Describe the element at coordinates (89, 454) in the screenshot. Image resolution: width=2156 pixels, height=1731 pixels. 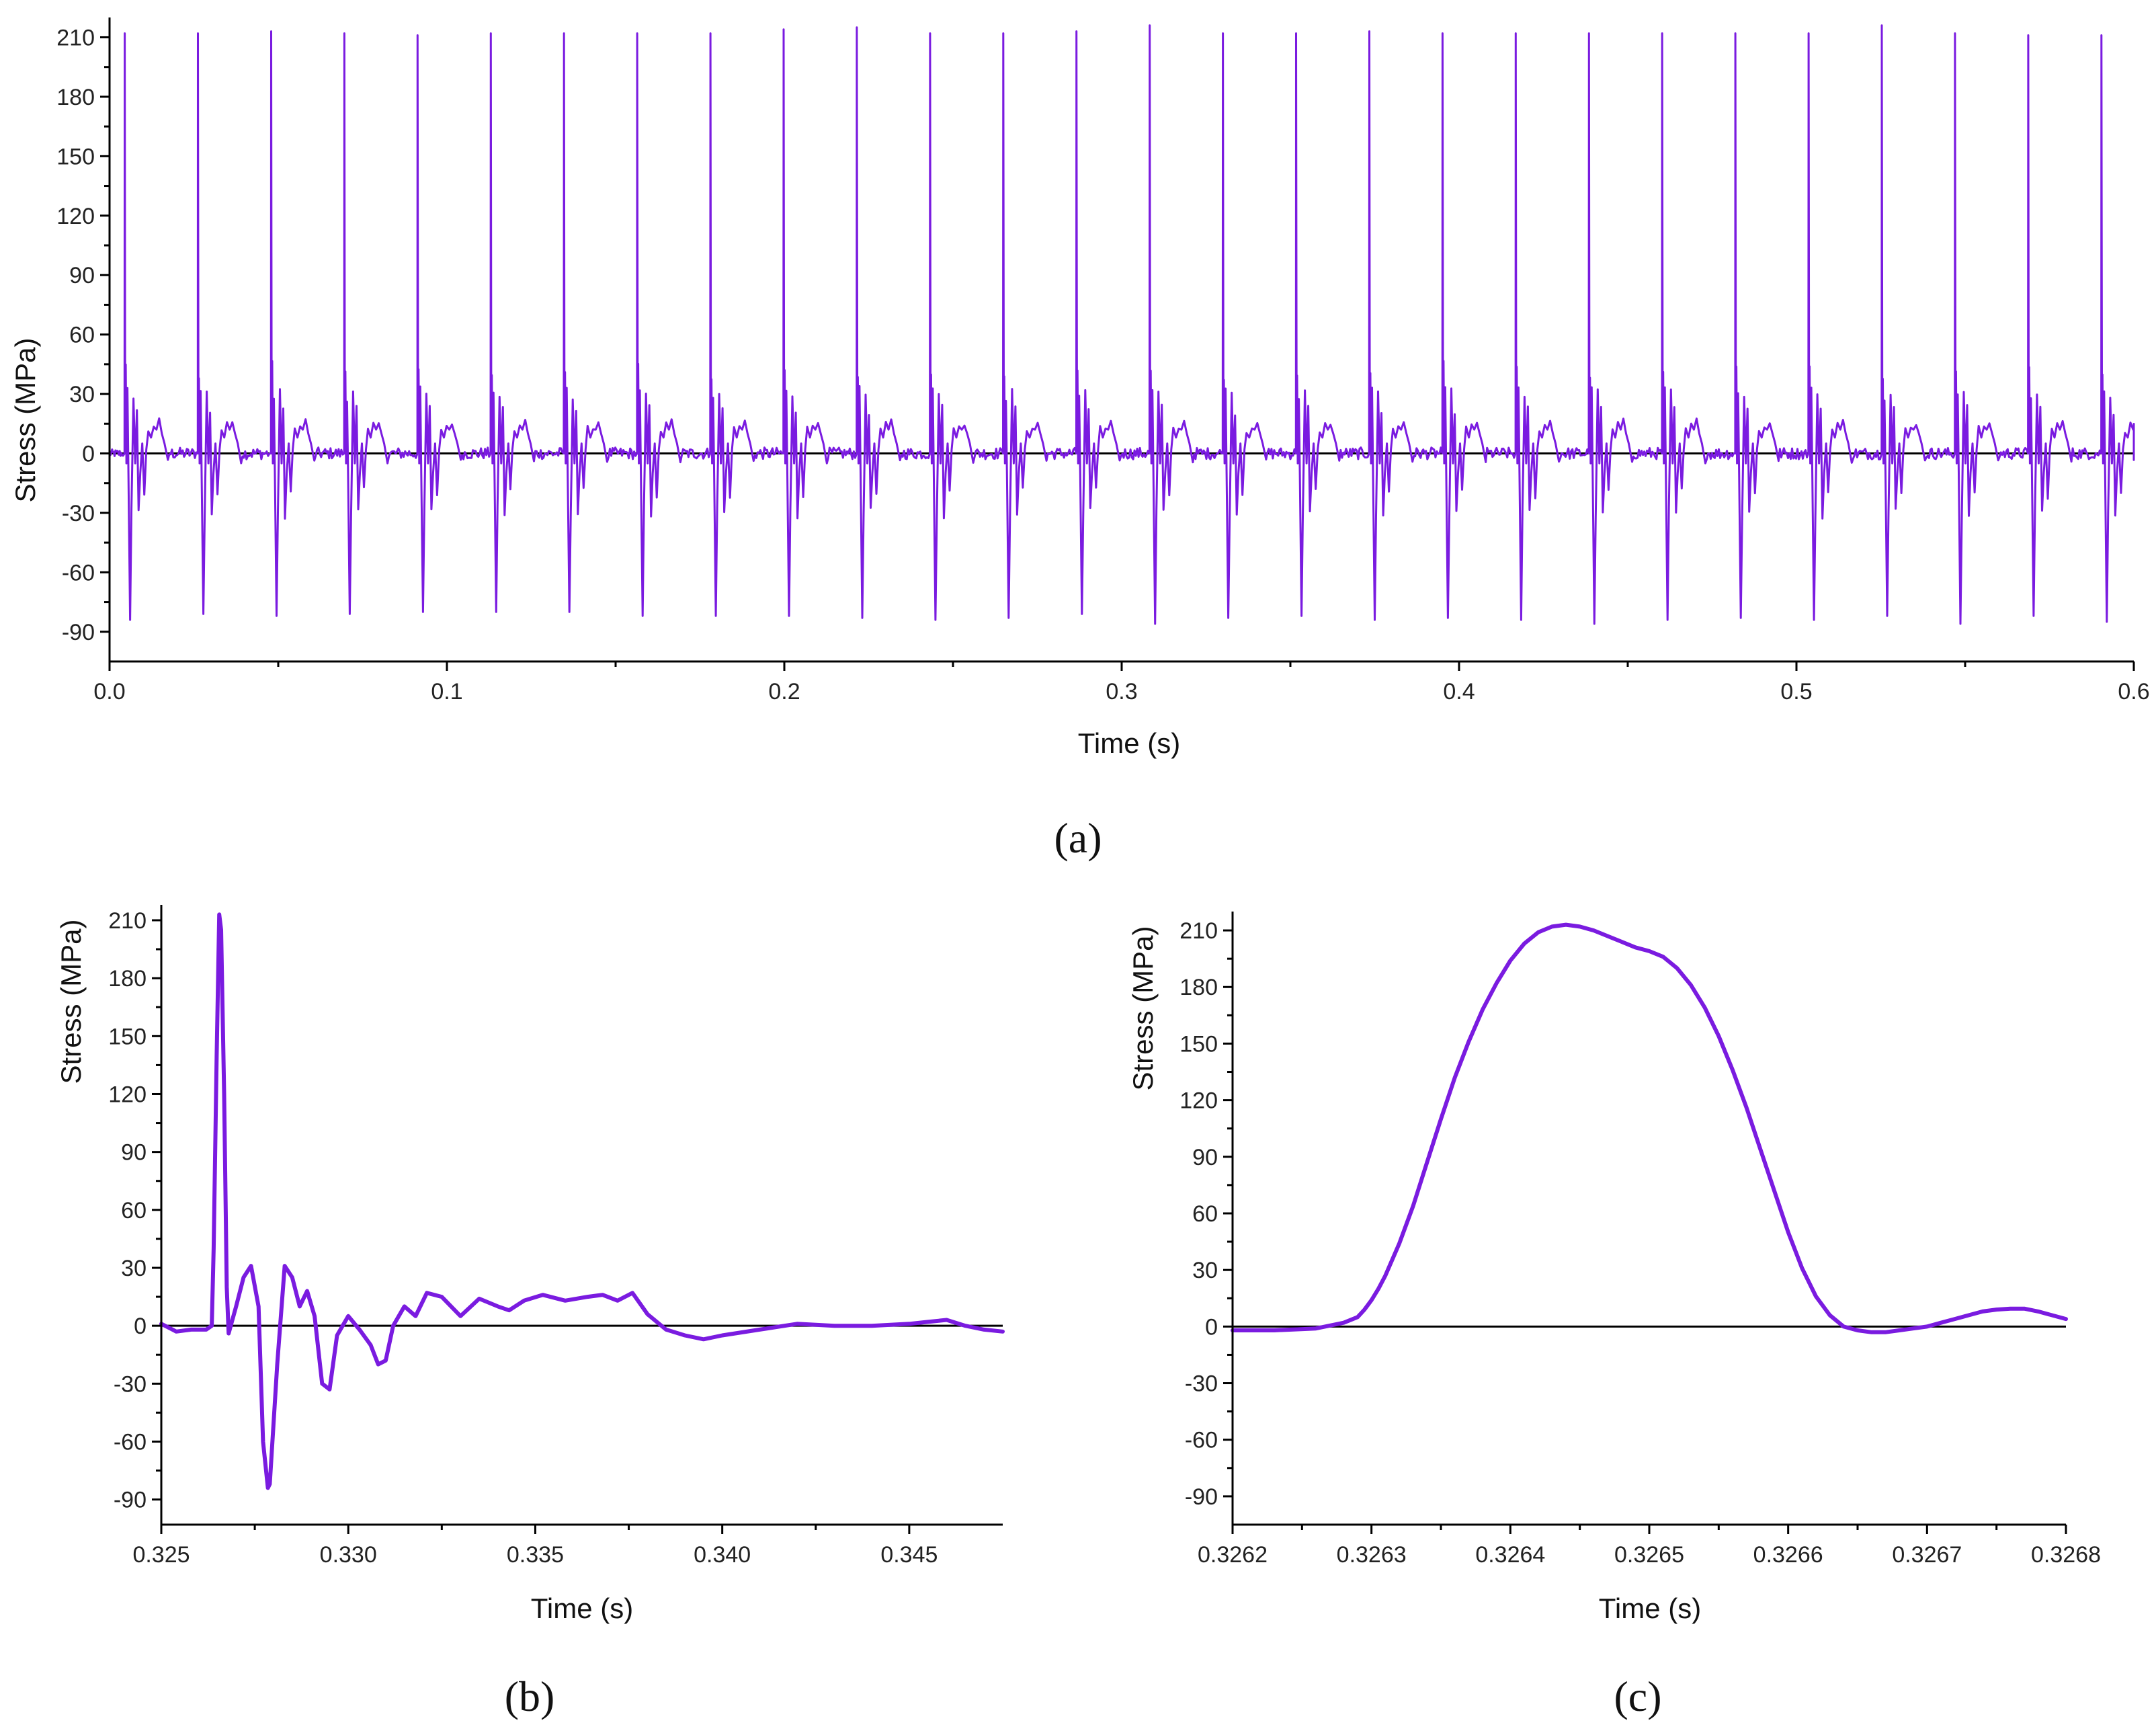
I see `panel-a-y-tick-label: 0` at that location.